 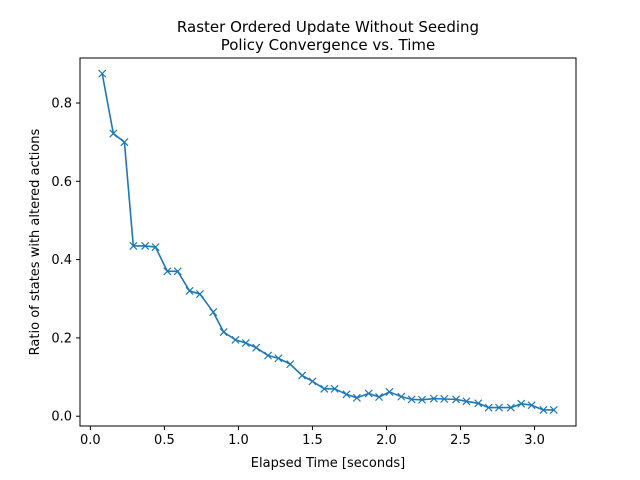 I want to click on x-axis-label: Elapsed Time [seconds], so click(x=328, y=463).